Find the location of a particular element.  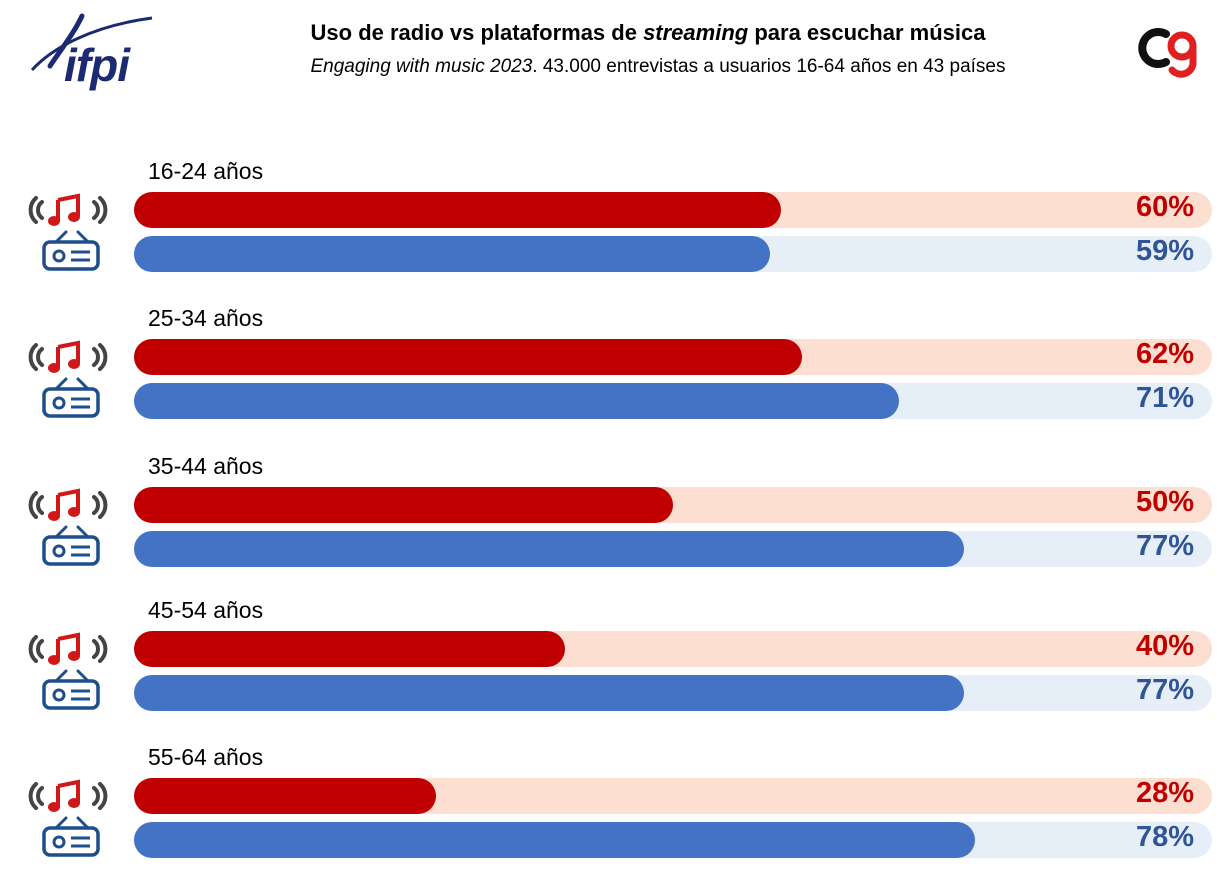

streaming-value-label: 50% is located at coordinates (1164, 502).